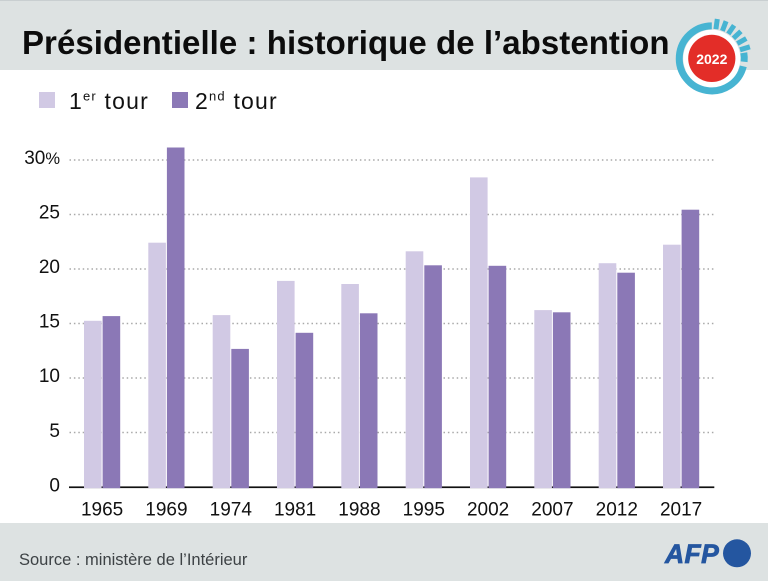  I want to click on svg-text: 30%, so click(42, 158).